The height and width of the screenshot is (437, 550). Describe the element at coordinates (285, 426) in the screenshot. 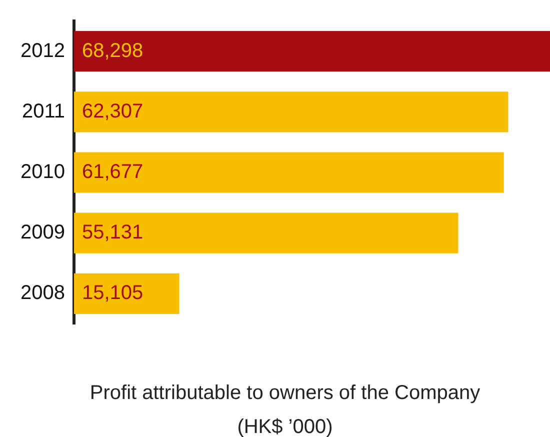

I see `text: (HK$ ’000)` at that location.